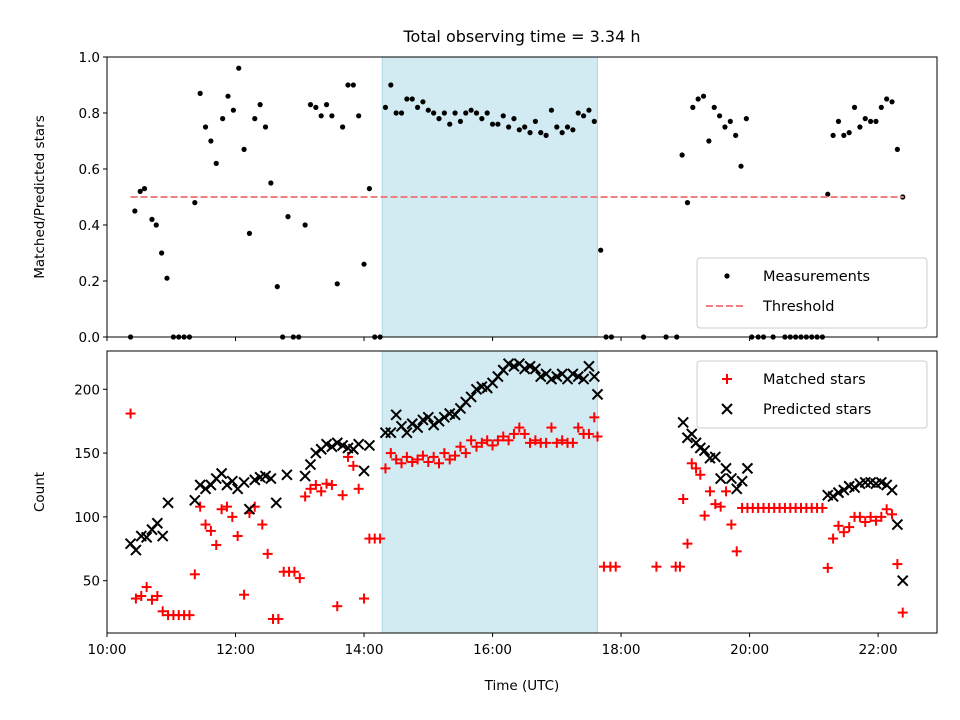 The image size is (960, 720). I want to click on y-tick-label: 0.8, so click(89, 114).